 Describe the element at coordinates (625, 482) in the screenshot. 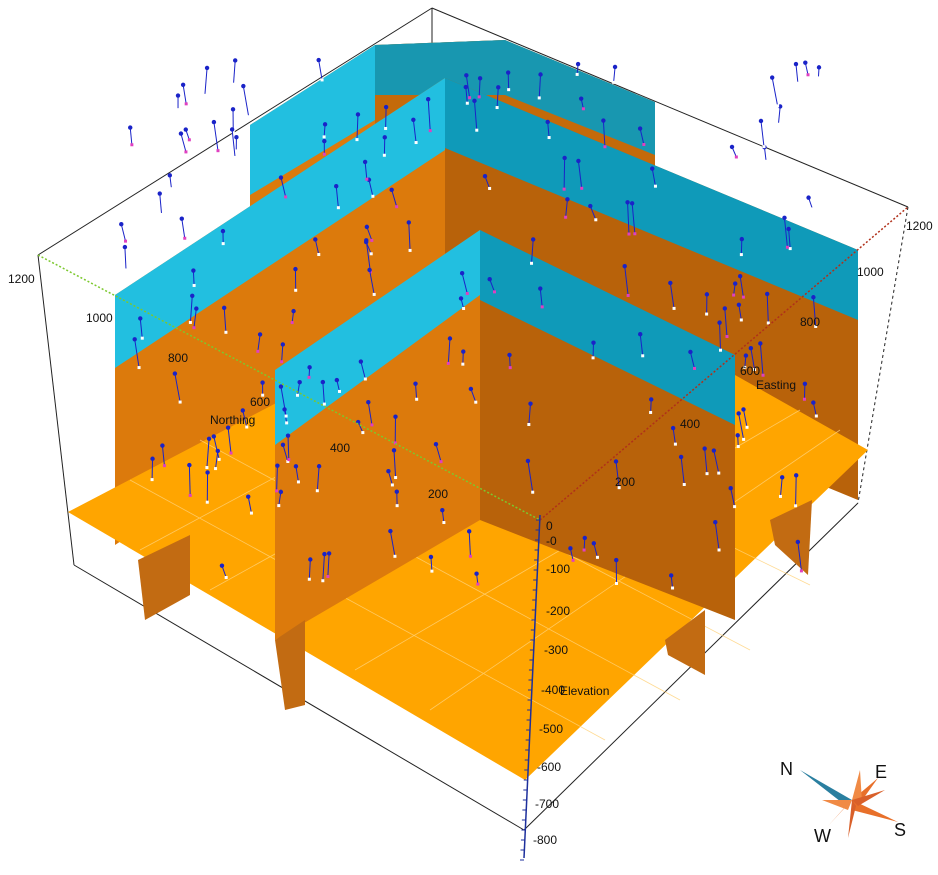

I see `easting-tick-label: 200` at that location.